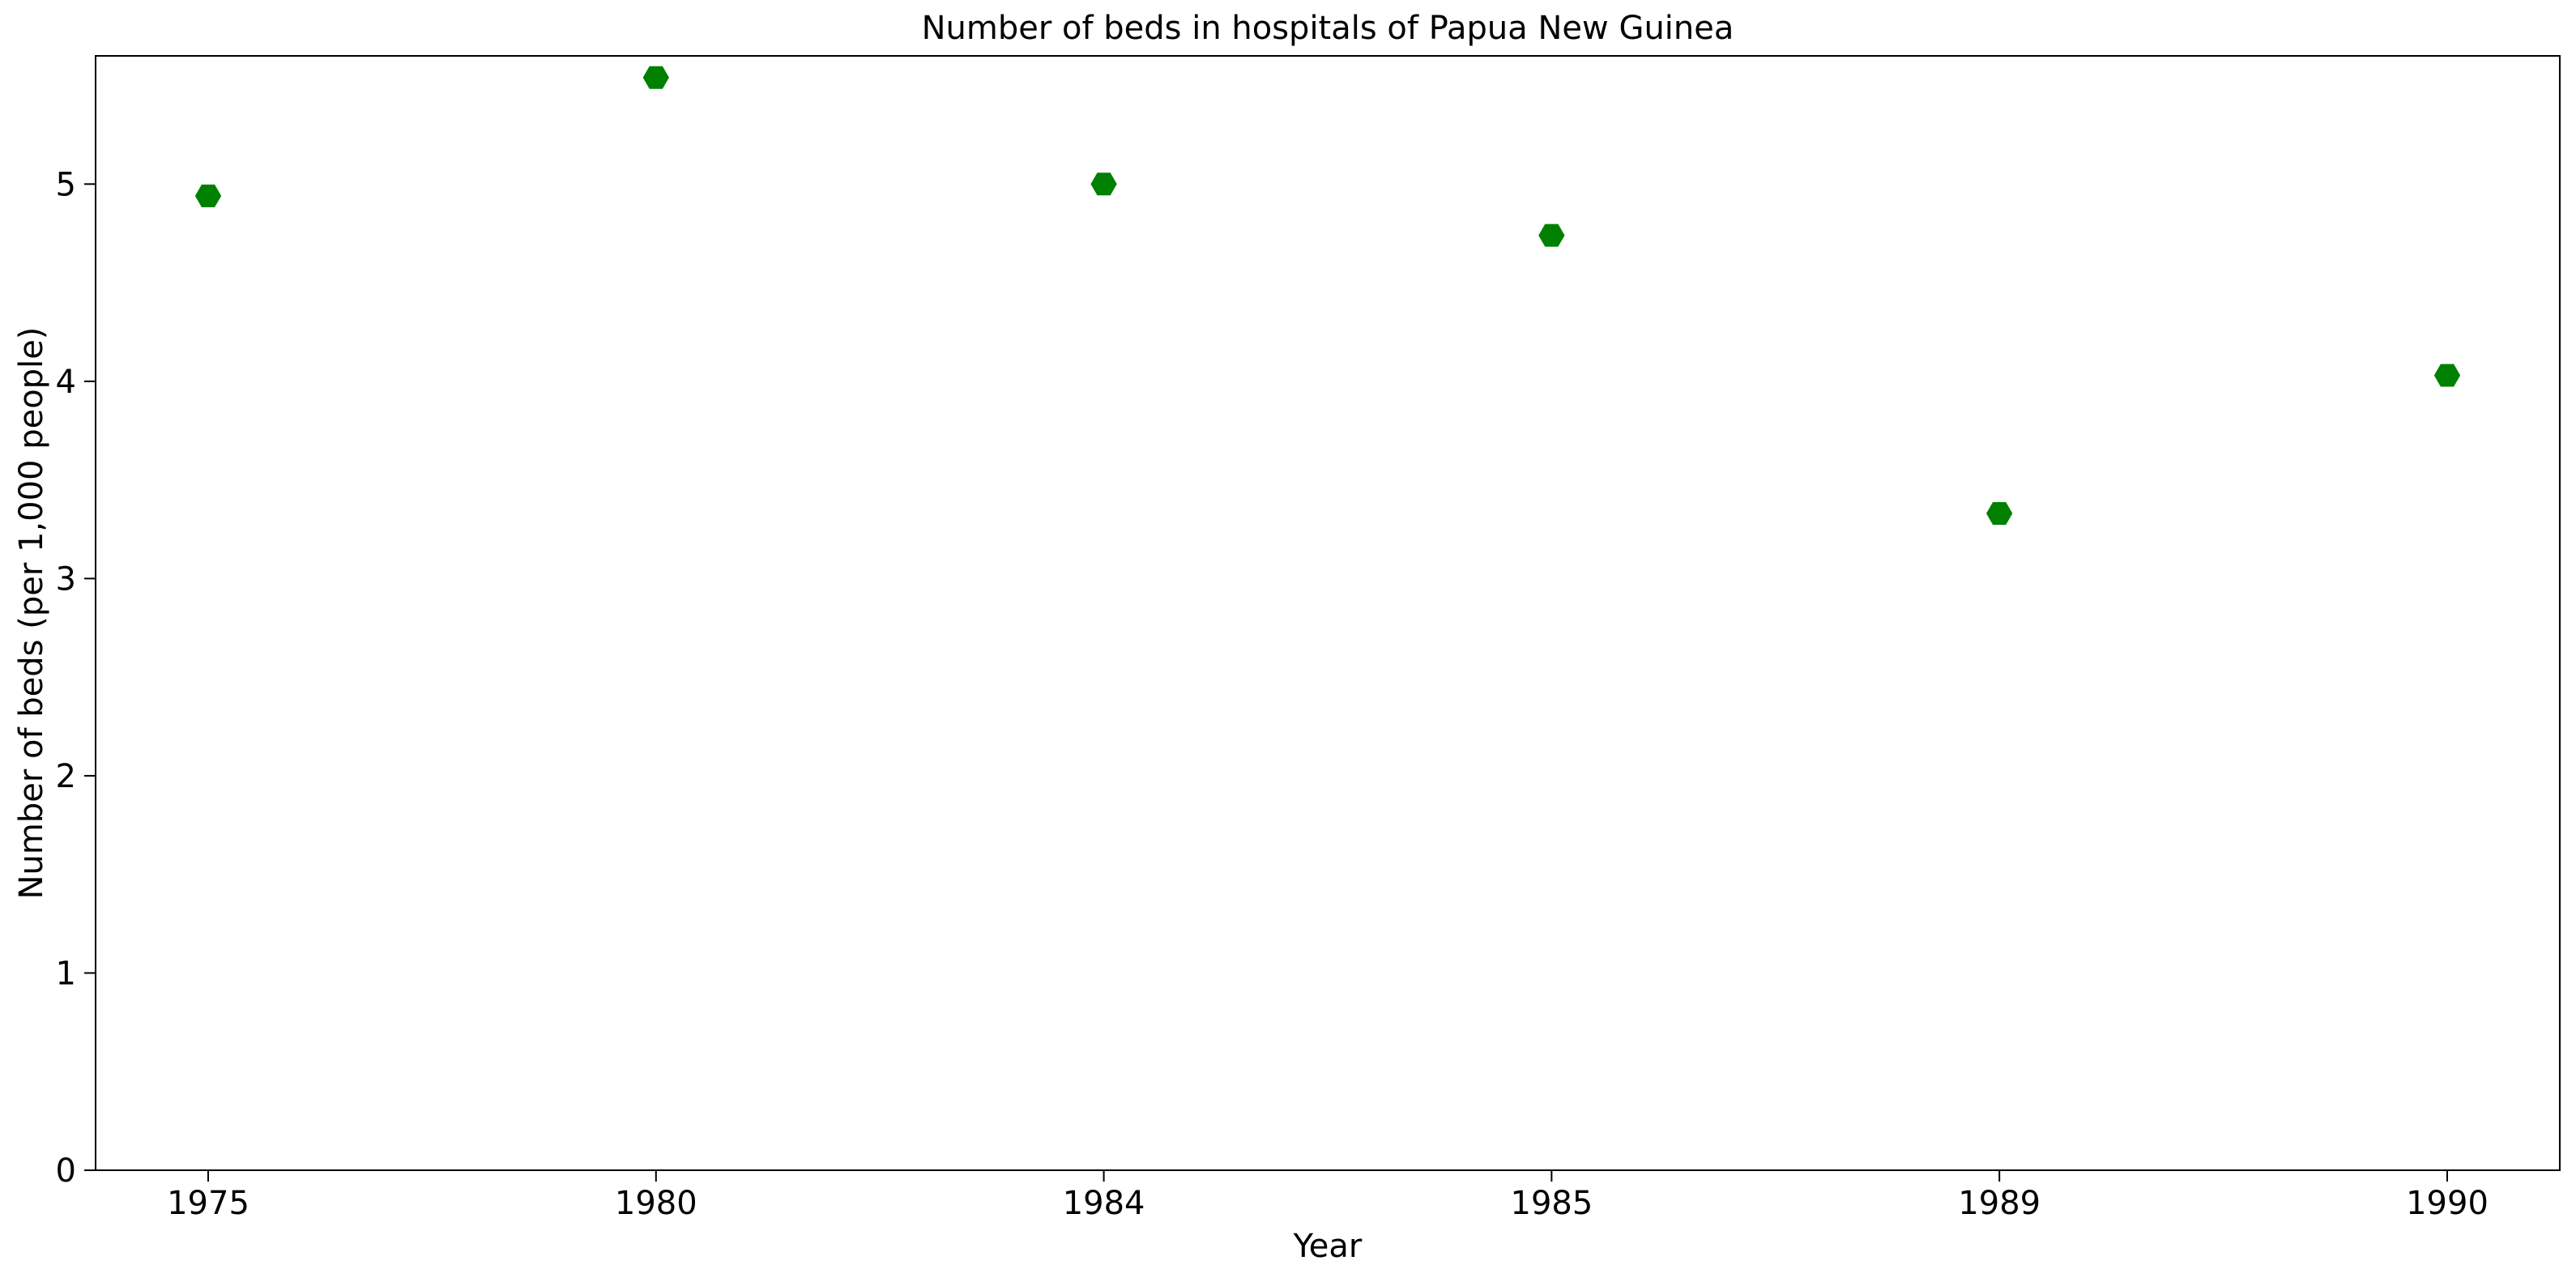 Image resolution: width=2576 pixels, height=1282 pixels. Describe the element at coordinates (66, 579) in the screenshot. I see `y-tick-label: 3` at that location.